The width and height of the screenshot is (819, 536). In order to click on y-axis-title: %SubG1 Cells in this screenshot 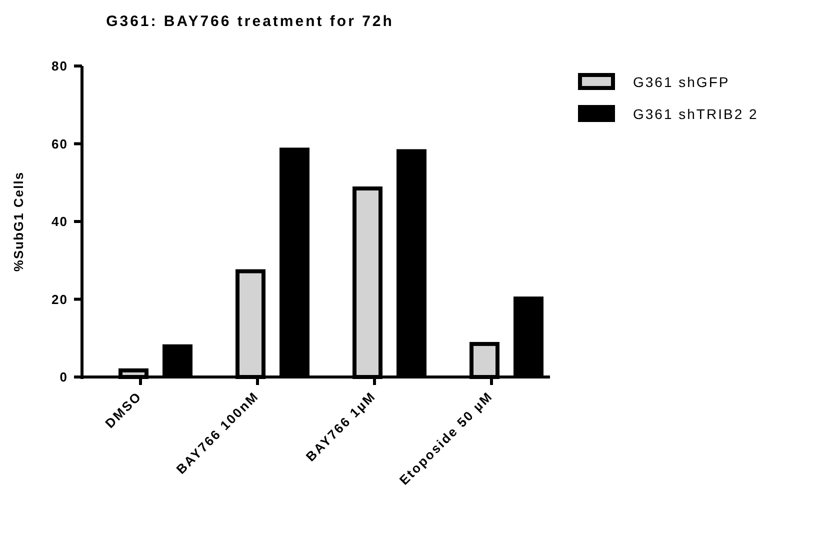, I will do `click(18, 221)`.